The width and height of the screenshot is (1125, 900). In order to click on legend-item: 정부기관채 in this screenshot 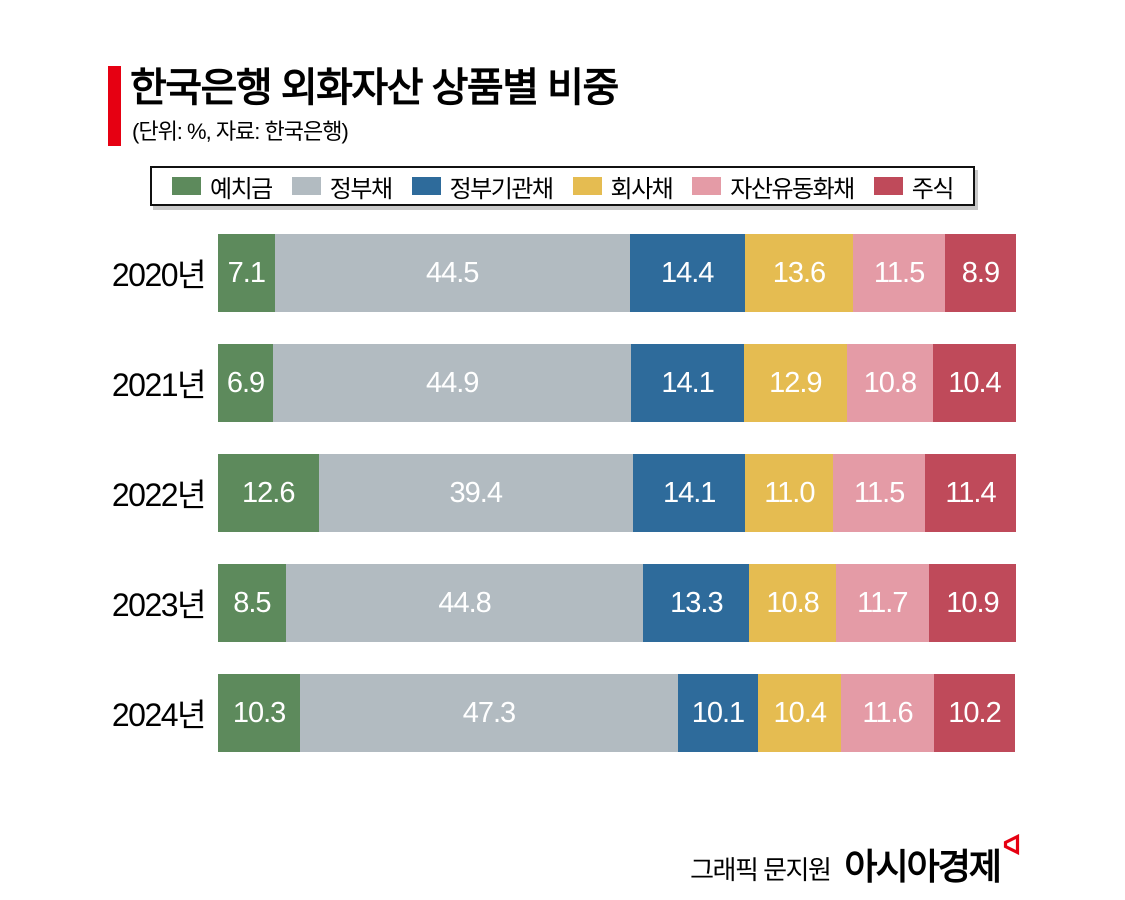, I will do `click(482, 186)`.